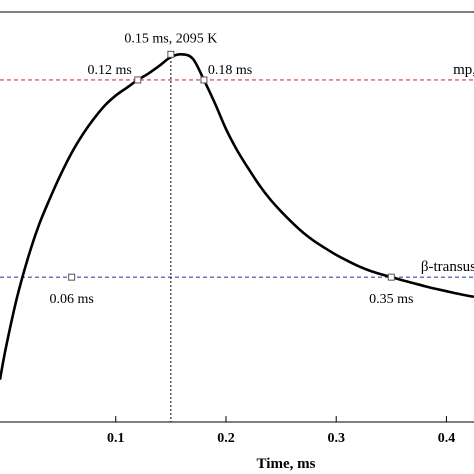 The width and height of the screenshot is (474, 474). Describe the element at coordinates (463, 70) in the screenshot. I see `reference-line-label: mp,` at that location.